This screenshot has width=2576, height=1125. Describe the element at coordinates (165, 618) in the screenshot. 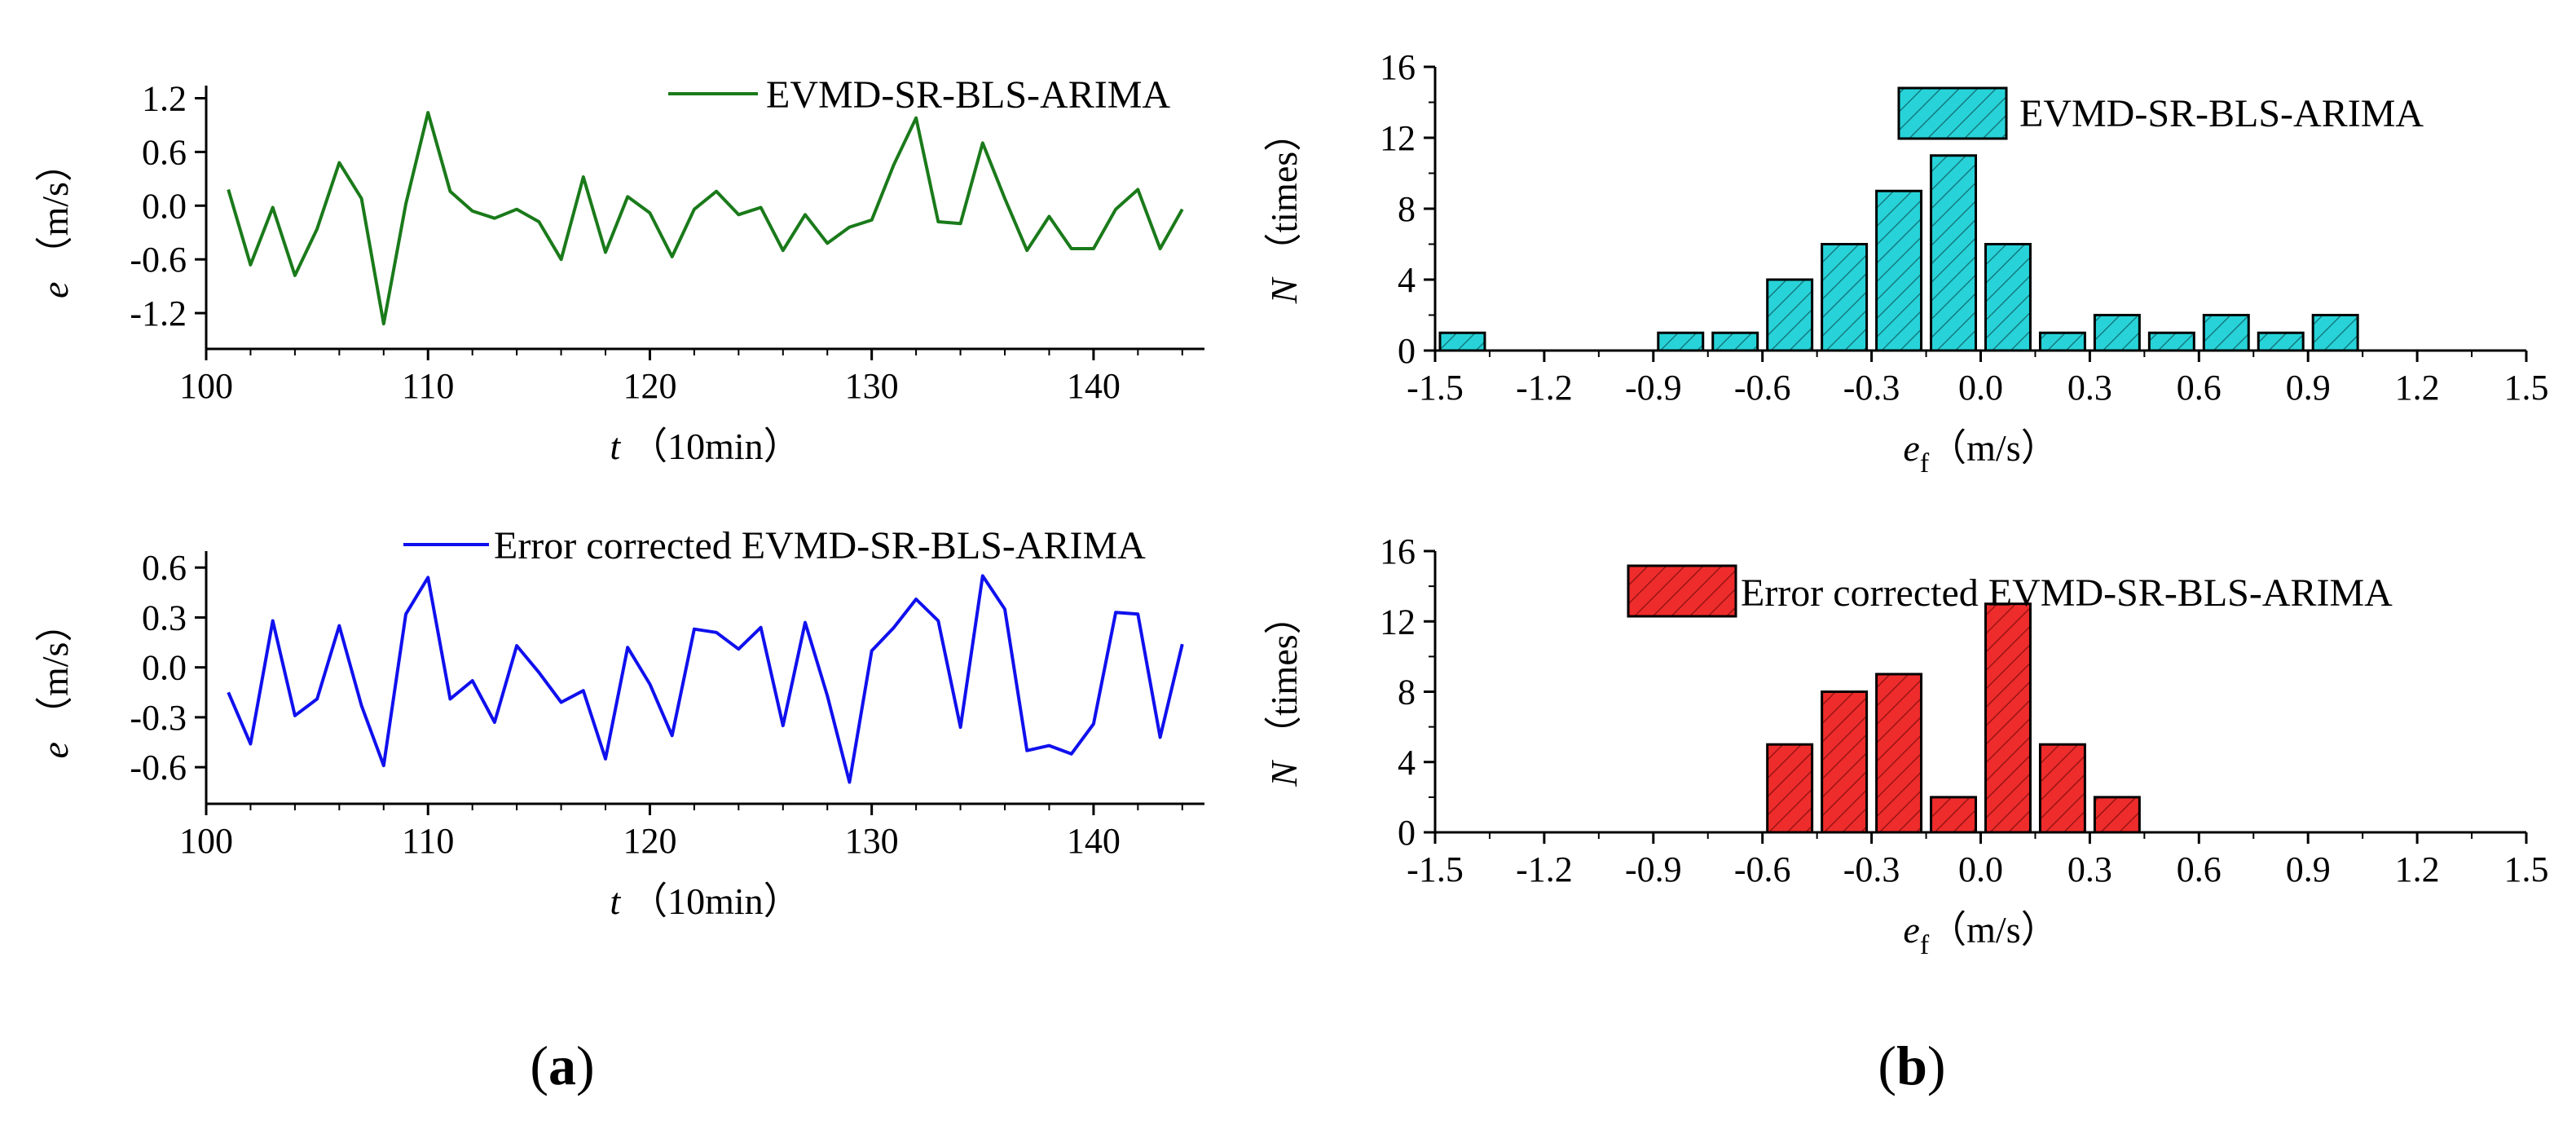

I see `y-tick-label: 0.3` at that location.